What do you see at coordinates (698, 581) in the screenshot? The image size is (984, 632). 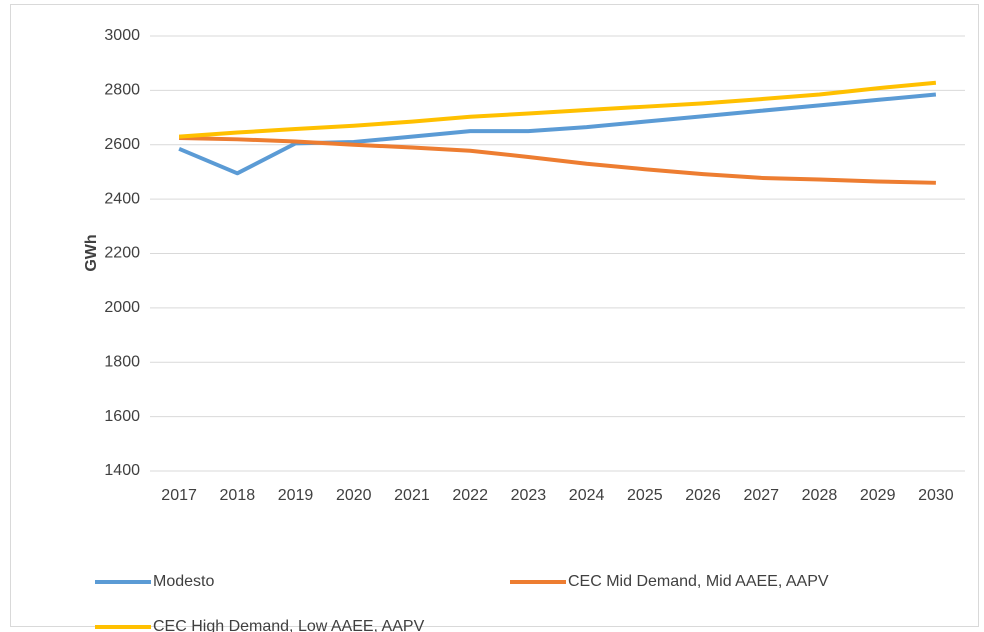 I see `legend-label: CEC Mid Demand, Mid AAEE, AAPV` at bounding box center [698, 581].